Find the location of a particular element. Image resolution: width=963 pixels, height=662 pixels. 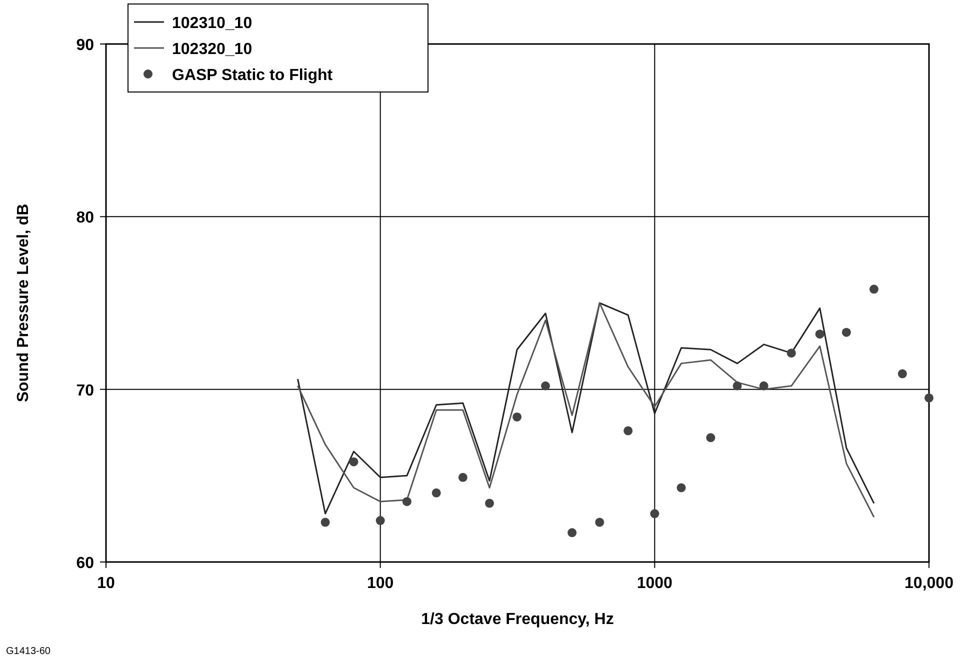

y-tick-label: 60 is located at coordinates (85, 563).